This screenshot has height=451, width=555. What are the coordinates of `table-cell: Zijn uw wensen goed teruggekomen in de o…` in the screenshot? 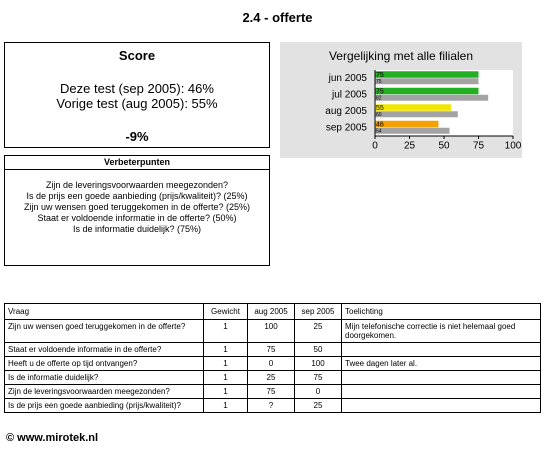 It's located at (104, 331).